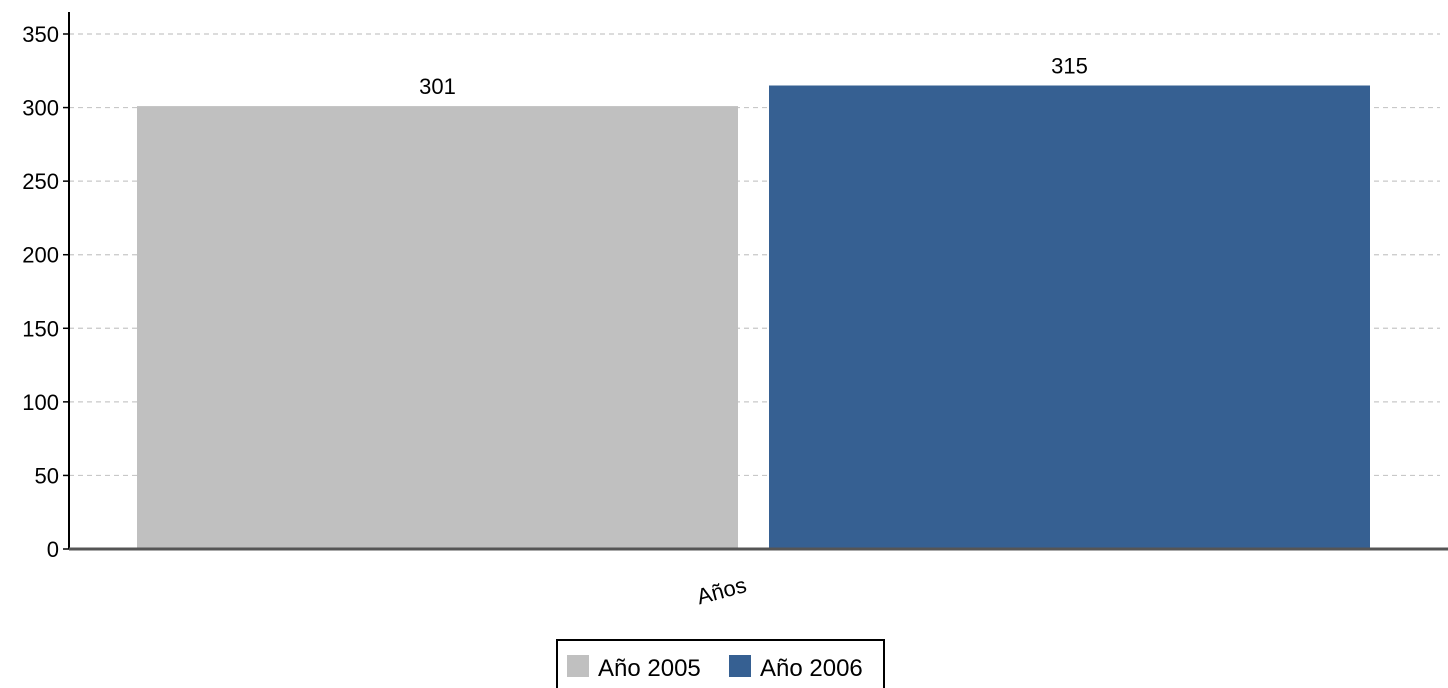 The height and width of the screenshot is (688, 1448). Describe the element at coordinates (40, 181) in the screenshot. I see `y-tick-label-250: 250` at that location.